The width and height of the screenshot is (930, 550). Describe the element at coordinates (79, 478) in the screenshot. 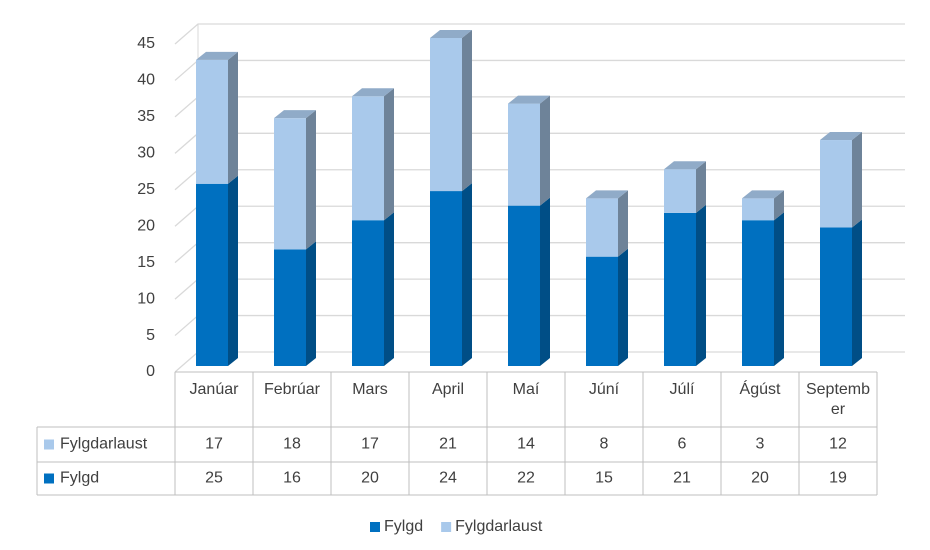

I see `table-row-label: Fylgd` at that location.